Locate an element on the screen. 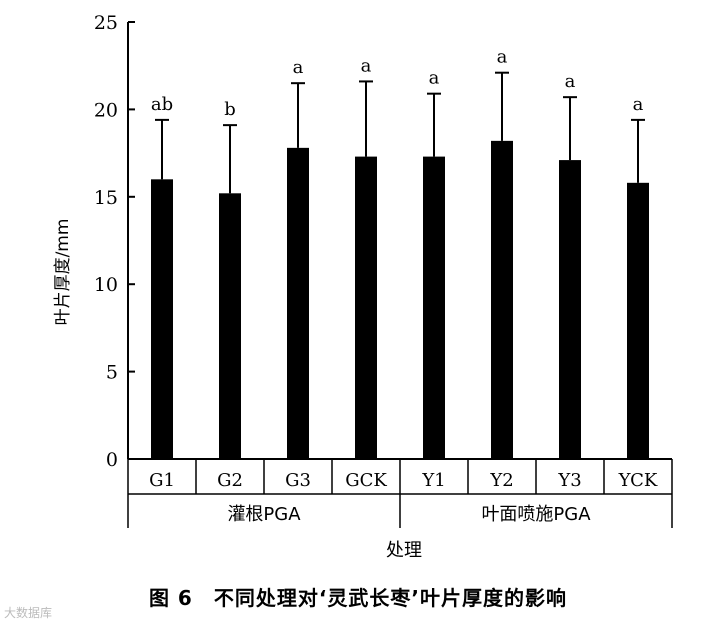 This screenshot has width=716, height=628. y-tick-label: 0 is located at coordinates (112, 460).